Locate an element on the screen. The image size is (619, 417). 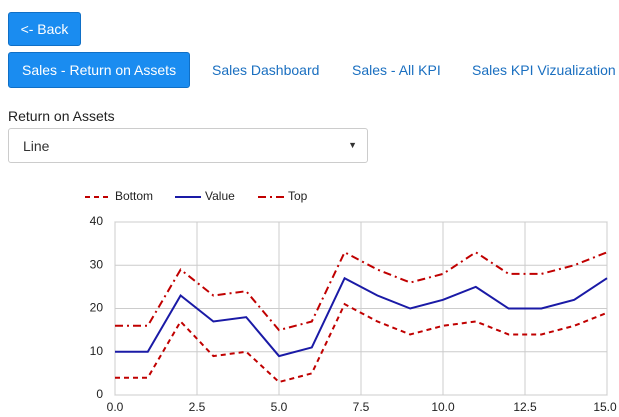
y-tick-label: 20 is located at coordinates (97, 308).